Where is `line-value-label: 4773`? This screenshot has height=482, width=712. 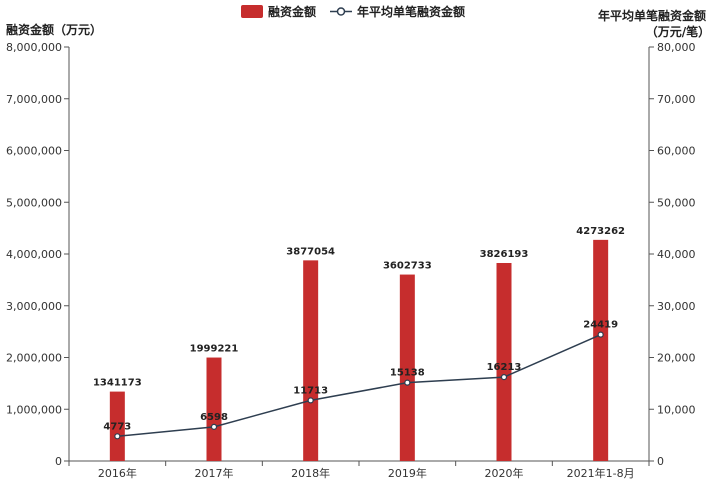
line-value-label: 4773 is located at coordinates (117, 426).